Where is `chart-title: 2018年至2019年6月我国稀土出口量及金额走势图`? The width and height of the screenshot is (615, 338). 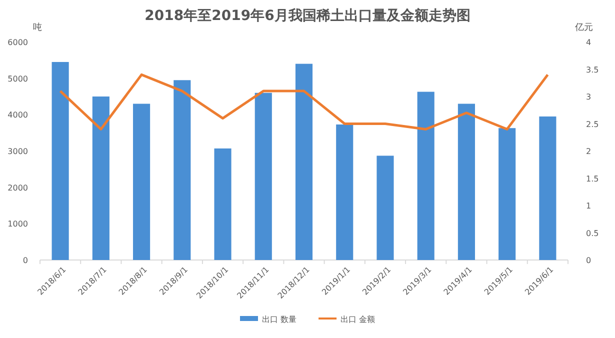 chart-title: 2018年至2019年6月我国稀土出口量及金额走势图 is located at coordinates (307, 15).